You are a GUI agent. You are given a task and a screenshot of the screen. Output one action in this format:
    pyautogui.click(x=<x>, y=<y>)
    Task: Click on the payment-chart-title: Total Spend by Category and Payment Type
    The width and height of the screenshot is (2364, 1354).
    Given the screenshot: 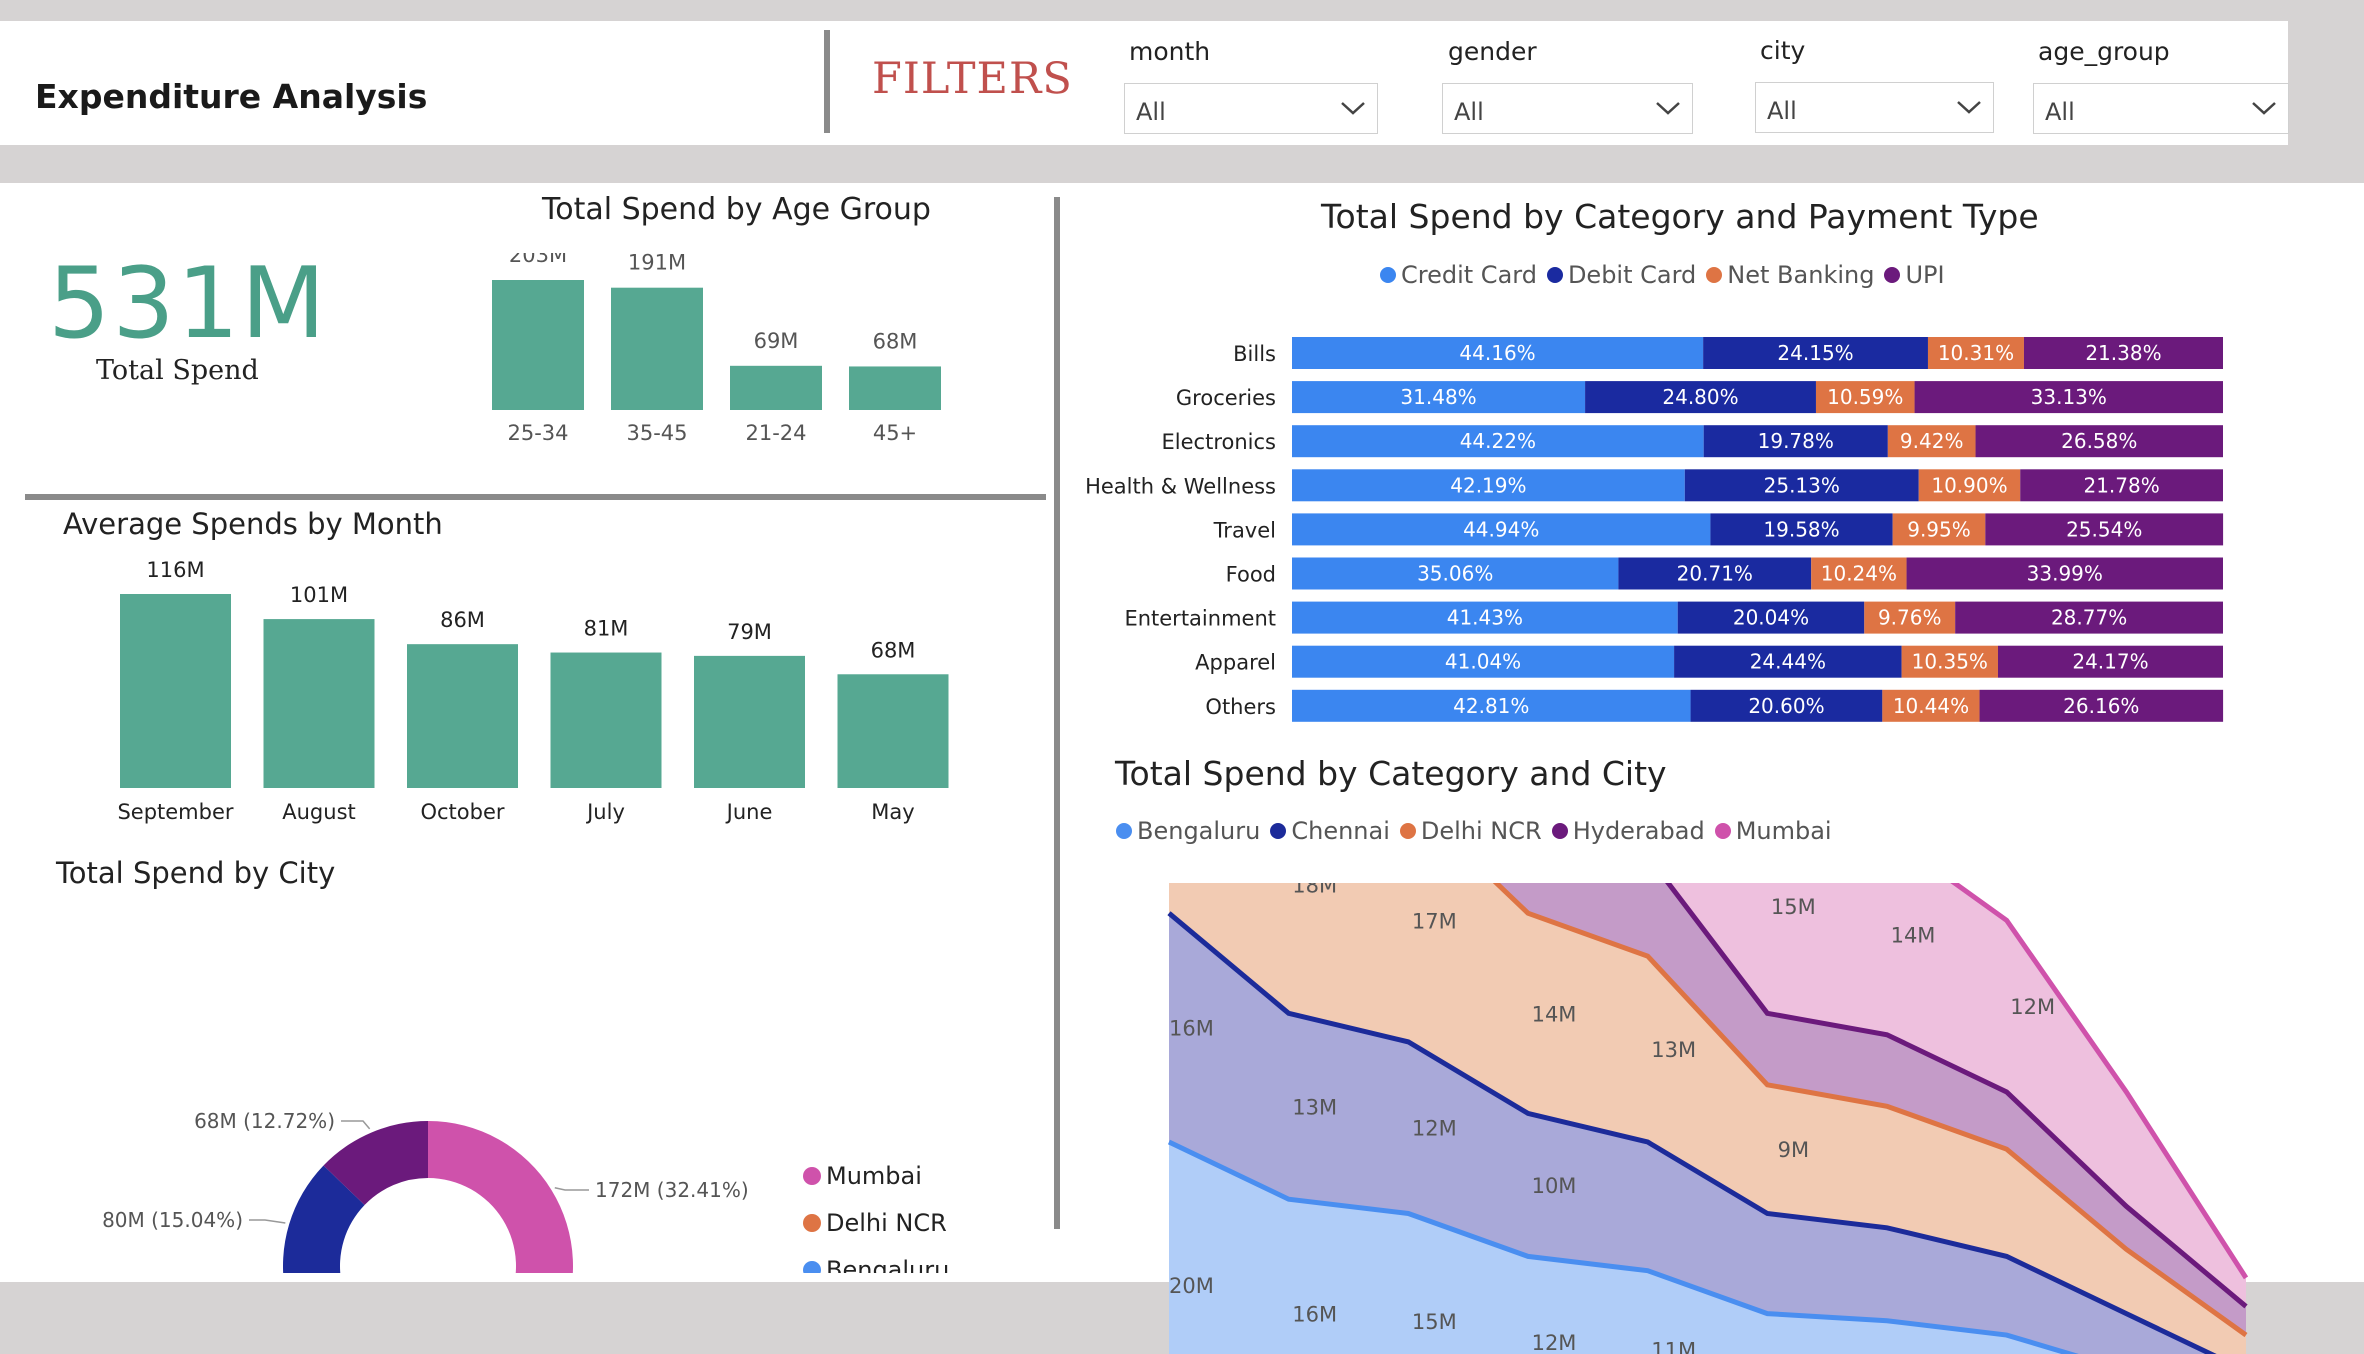 What is the action you would take?
    pyautogui.click(x=1680, y=216)
    